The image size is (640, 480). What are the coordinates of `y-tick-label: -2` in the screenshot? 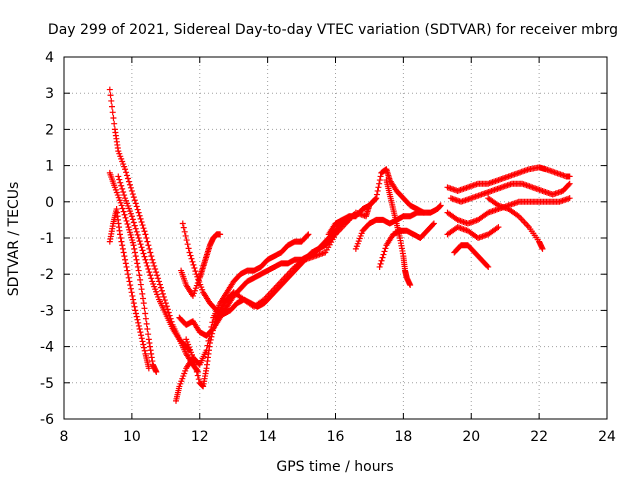 It's located at (47, 275).